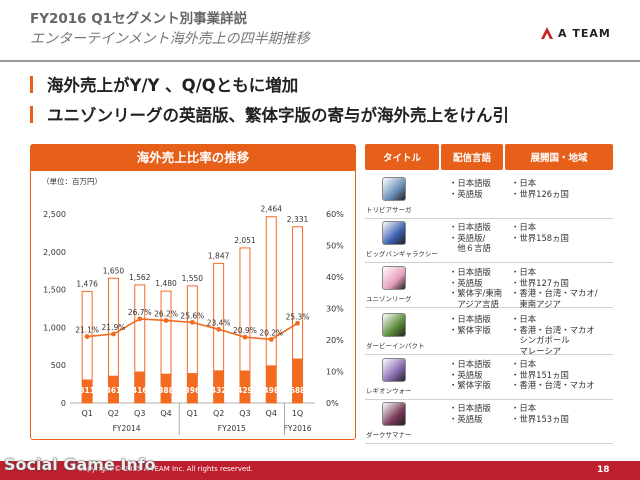  I want to click on ratio-value-label: 20.9%, so click(245, 330).